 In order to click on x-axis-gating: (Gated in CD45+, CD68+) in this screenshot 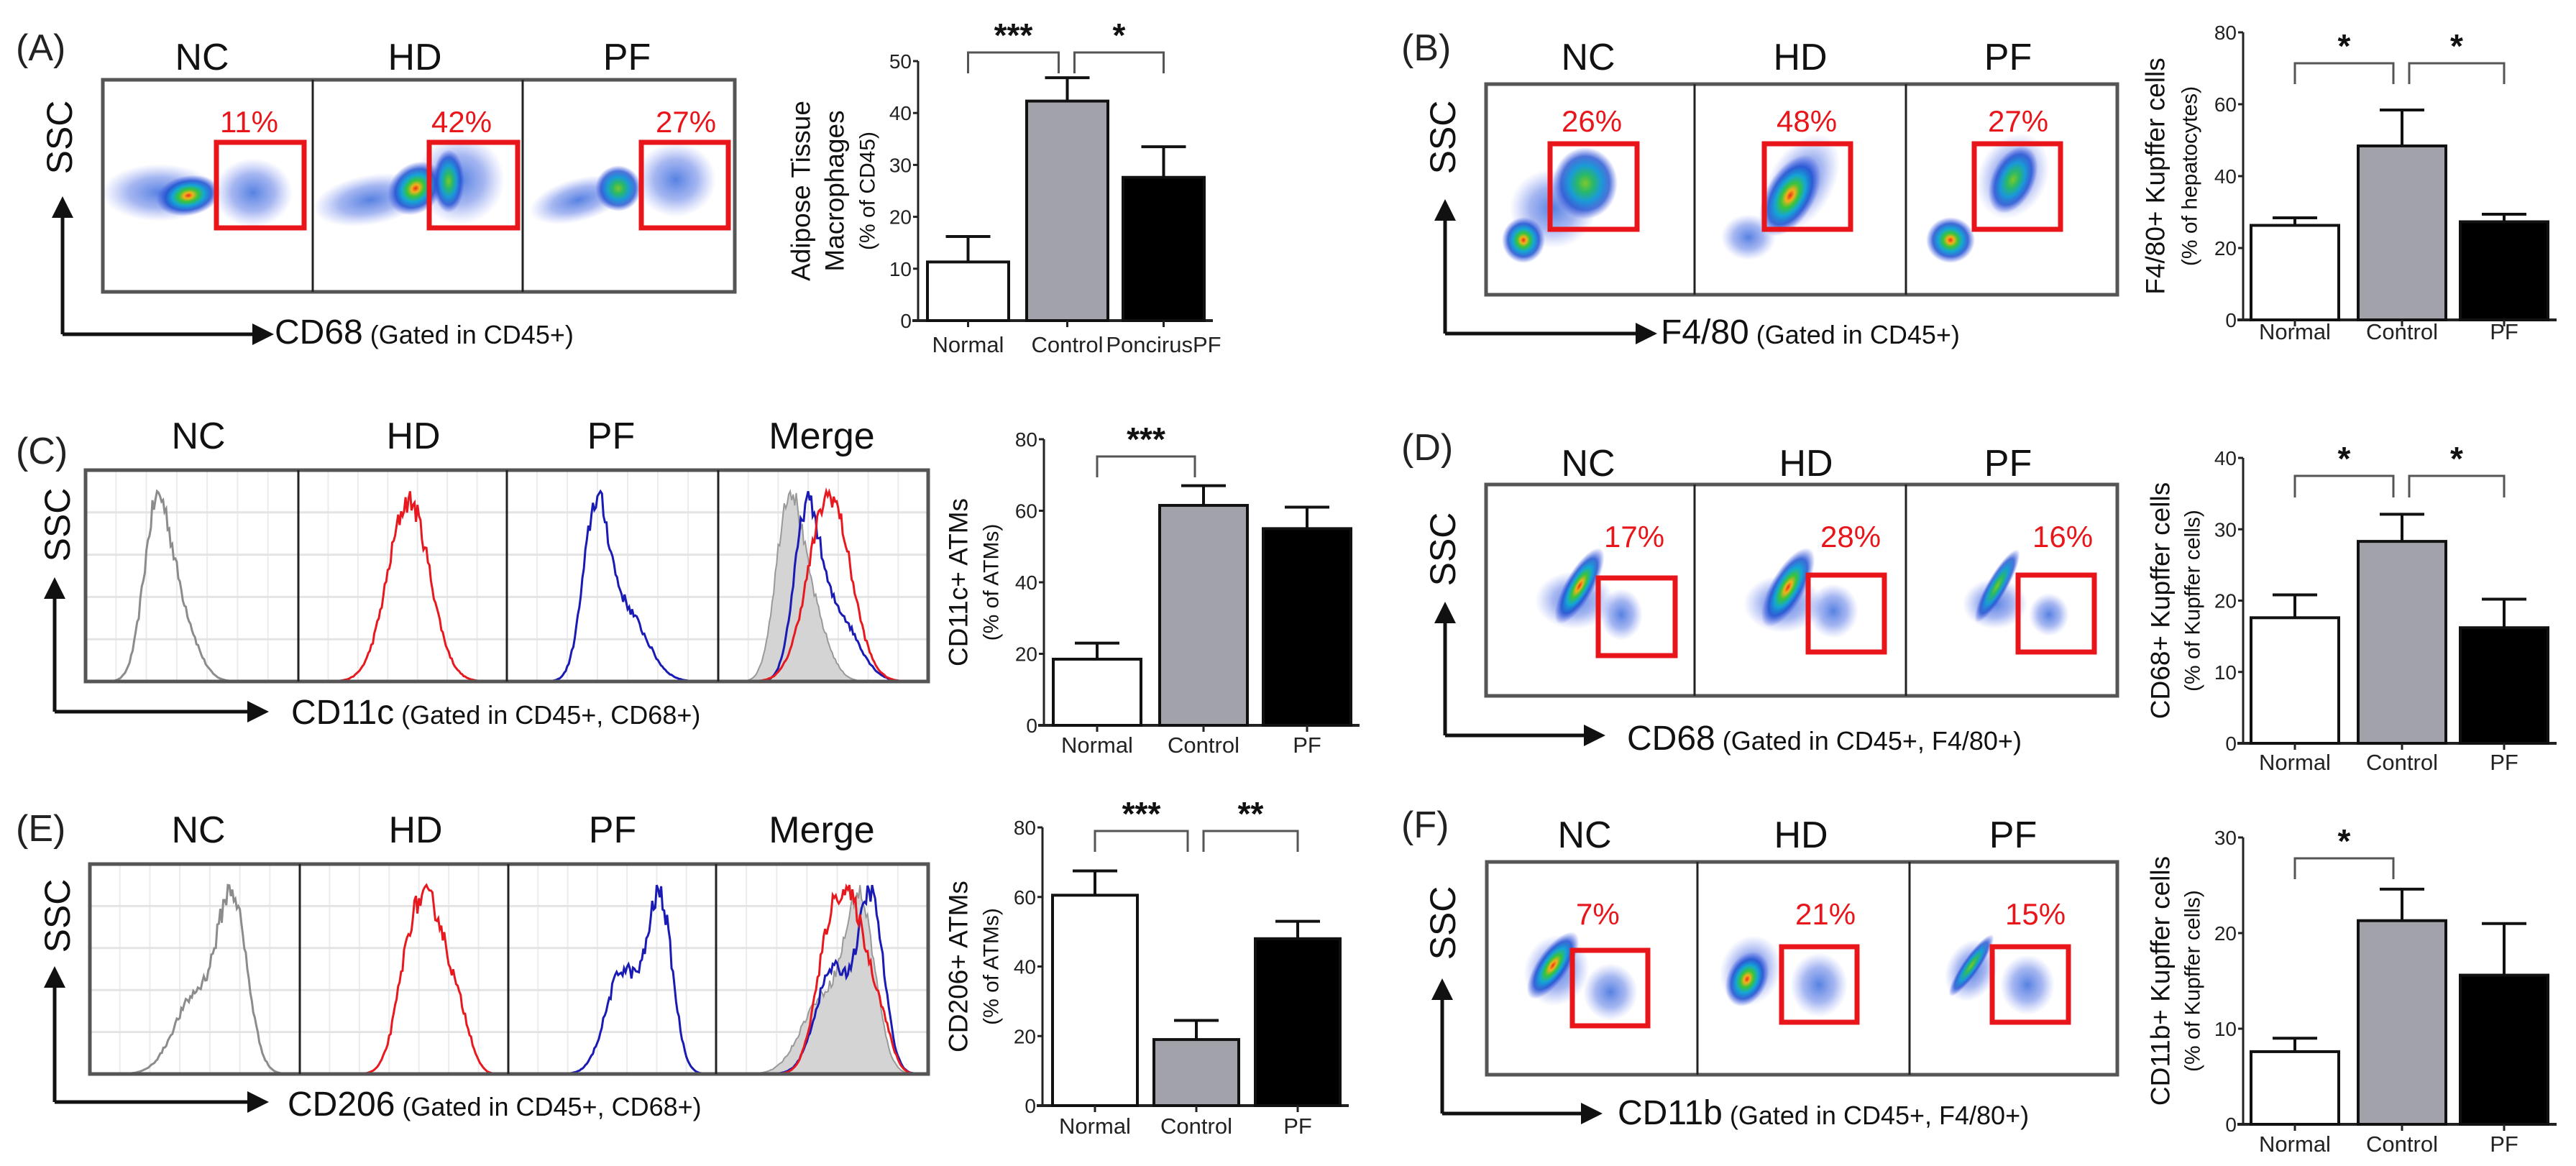, I will do `click(550, 715)`.